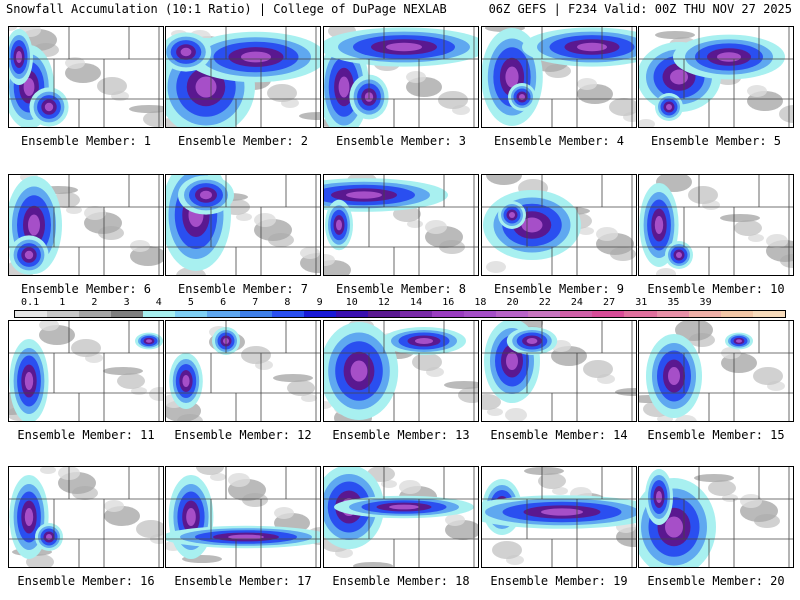  I want to click on panel-label: Ensemble Member: 20, so click(716, 581).